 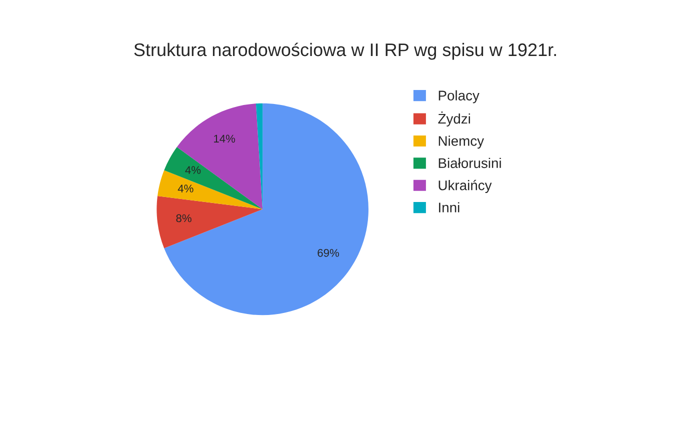 I want to click on chart-title: Struktura narodowościowa w II RP wg spisu w 1921r., so click(x=345, y=51).